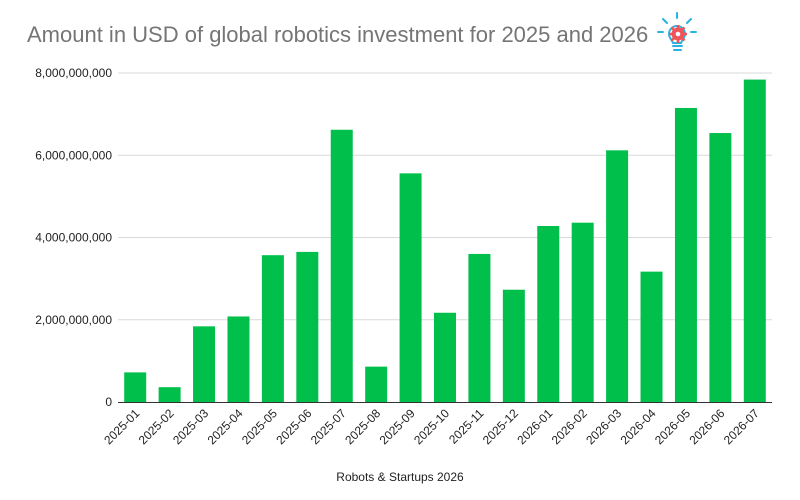 The width and height of the screenshot is (800, 500). Describe the element at coordinates (108, 402) in the screenshot. I see `y-tick-label: 0` at that location.